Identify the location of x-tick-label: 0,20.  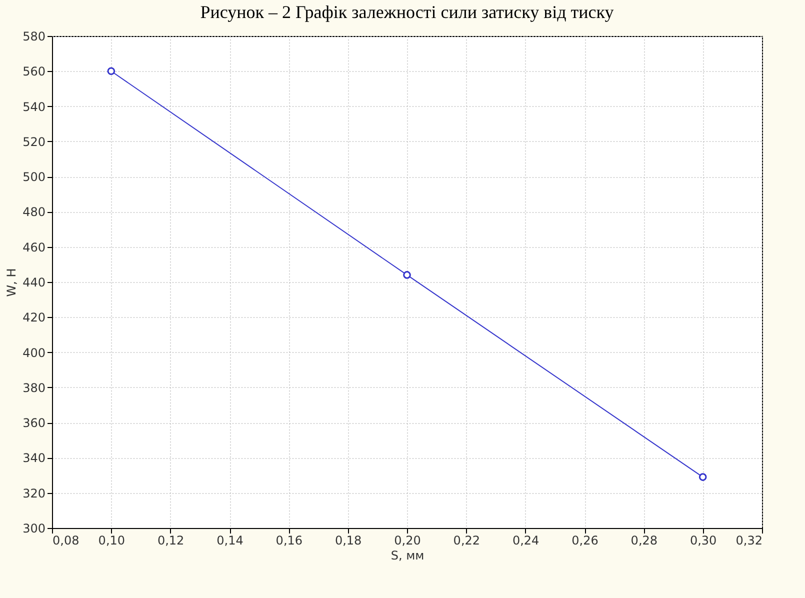
(407, 541).